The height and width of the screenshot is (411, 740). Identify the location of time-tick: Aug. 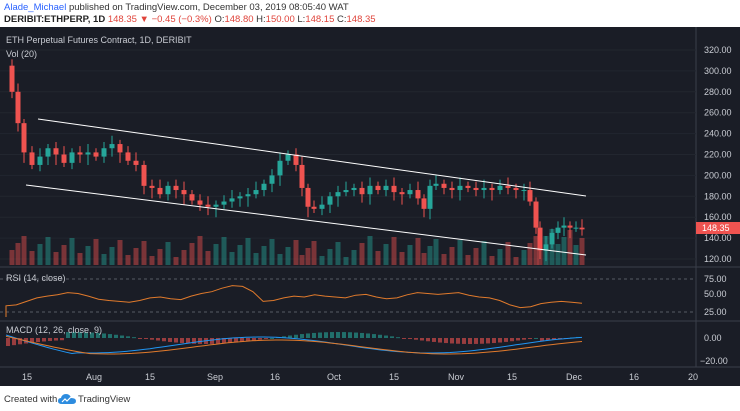
(94, 377).